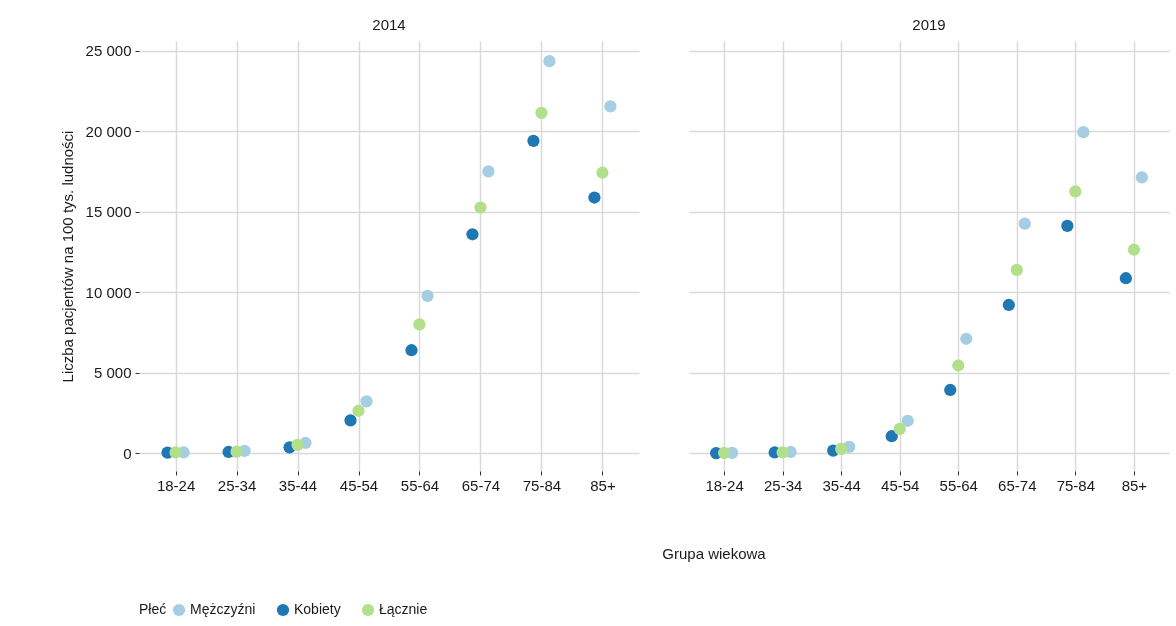 The width and height of the screenshot is (1176, 626). What do you see at coordinates (153, 609) in the screenshot?
I see `legend-title: Płeć` at bounding box center [153, 609].